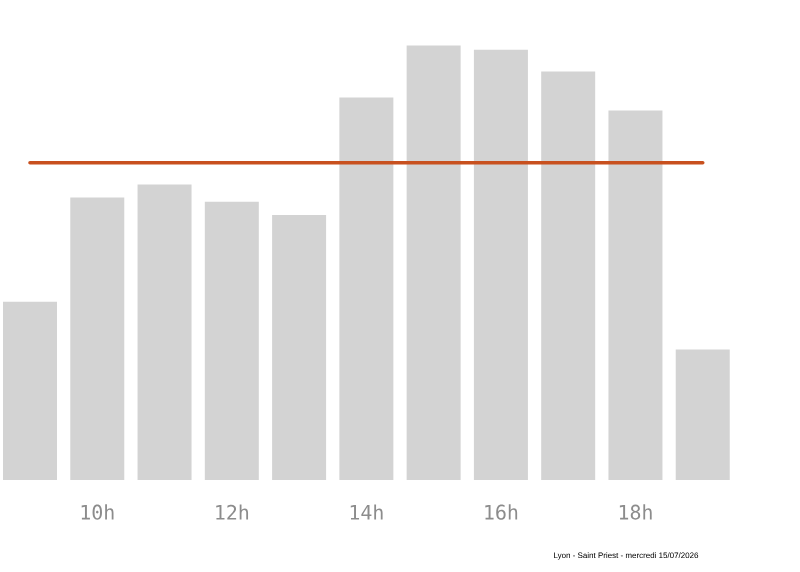 This screenshot has width=800, height=572. Describe the element at coordinates (366, 512) in the screenshot. I see `x-tick-label: 14h` at that location.